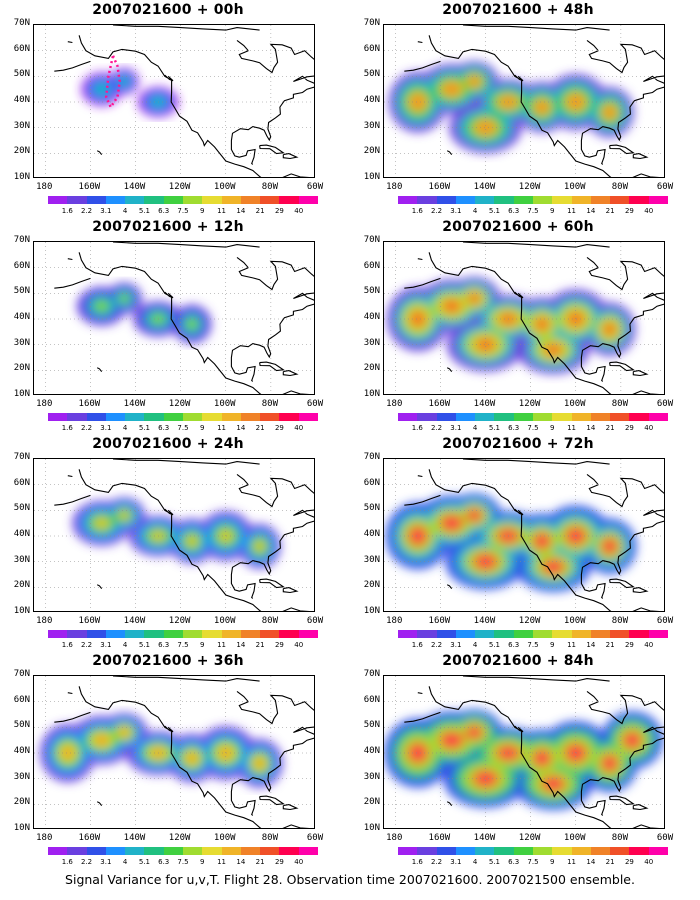 This screenshot has height=900, width=700. I want to click on lon-tick-label: 180, so click(44, 187).